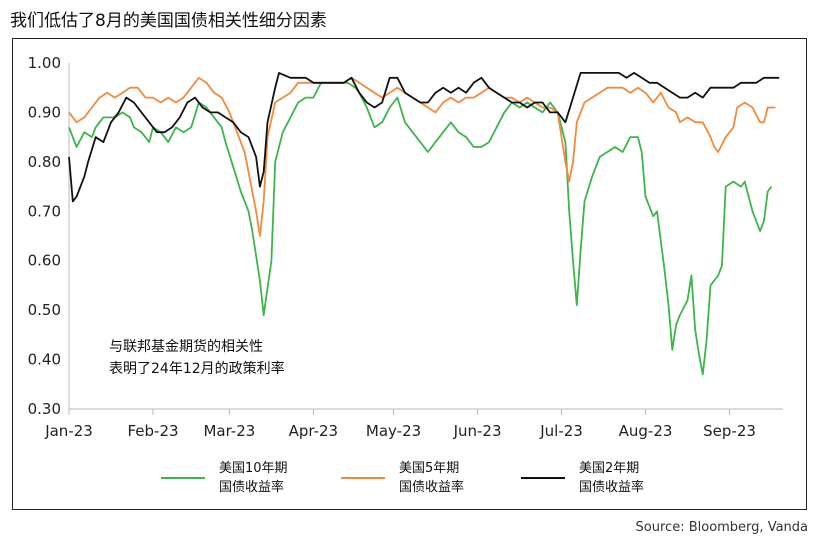 The width and height of the screenshot is (826, 548). I want to click on x-tick-label: Feb-23, so click(152, 431).